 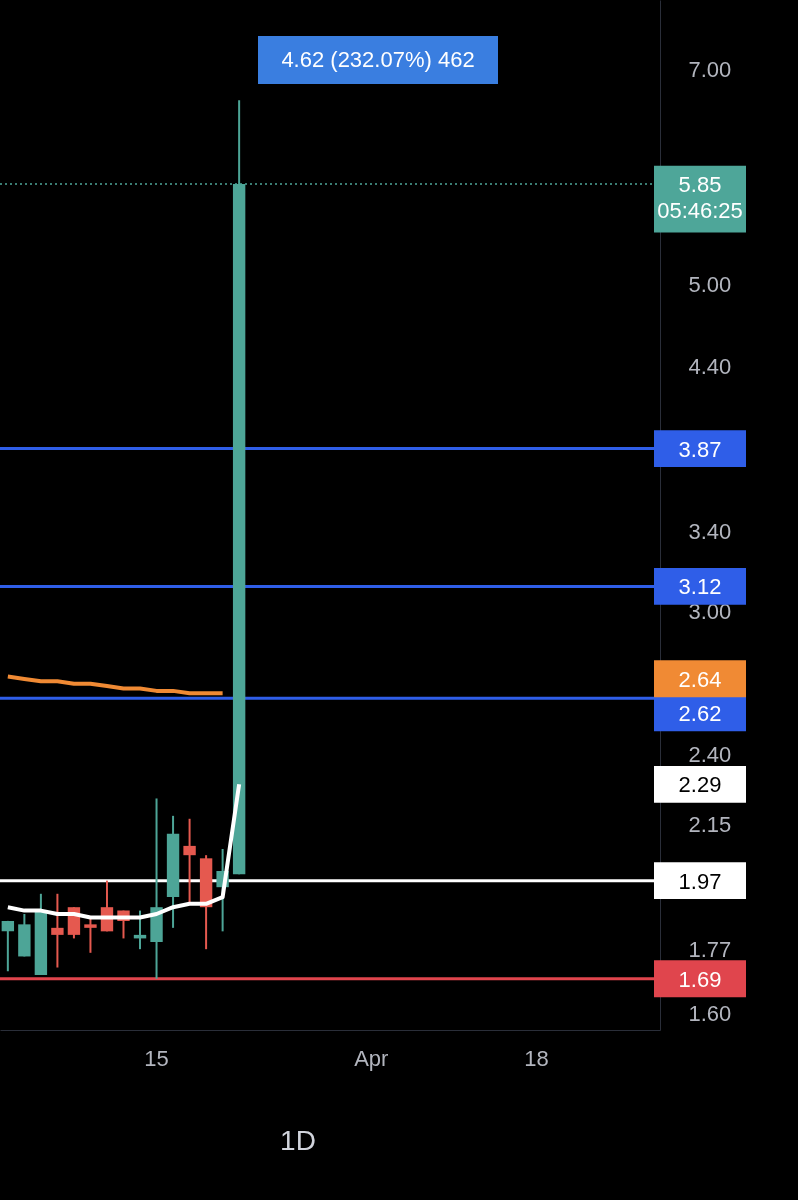 I want to click on y-tick-label: 3.40, so click(x=710, y=531).